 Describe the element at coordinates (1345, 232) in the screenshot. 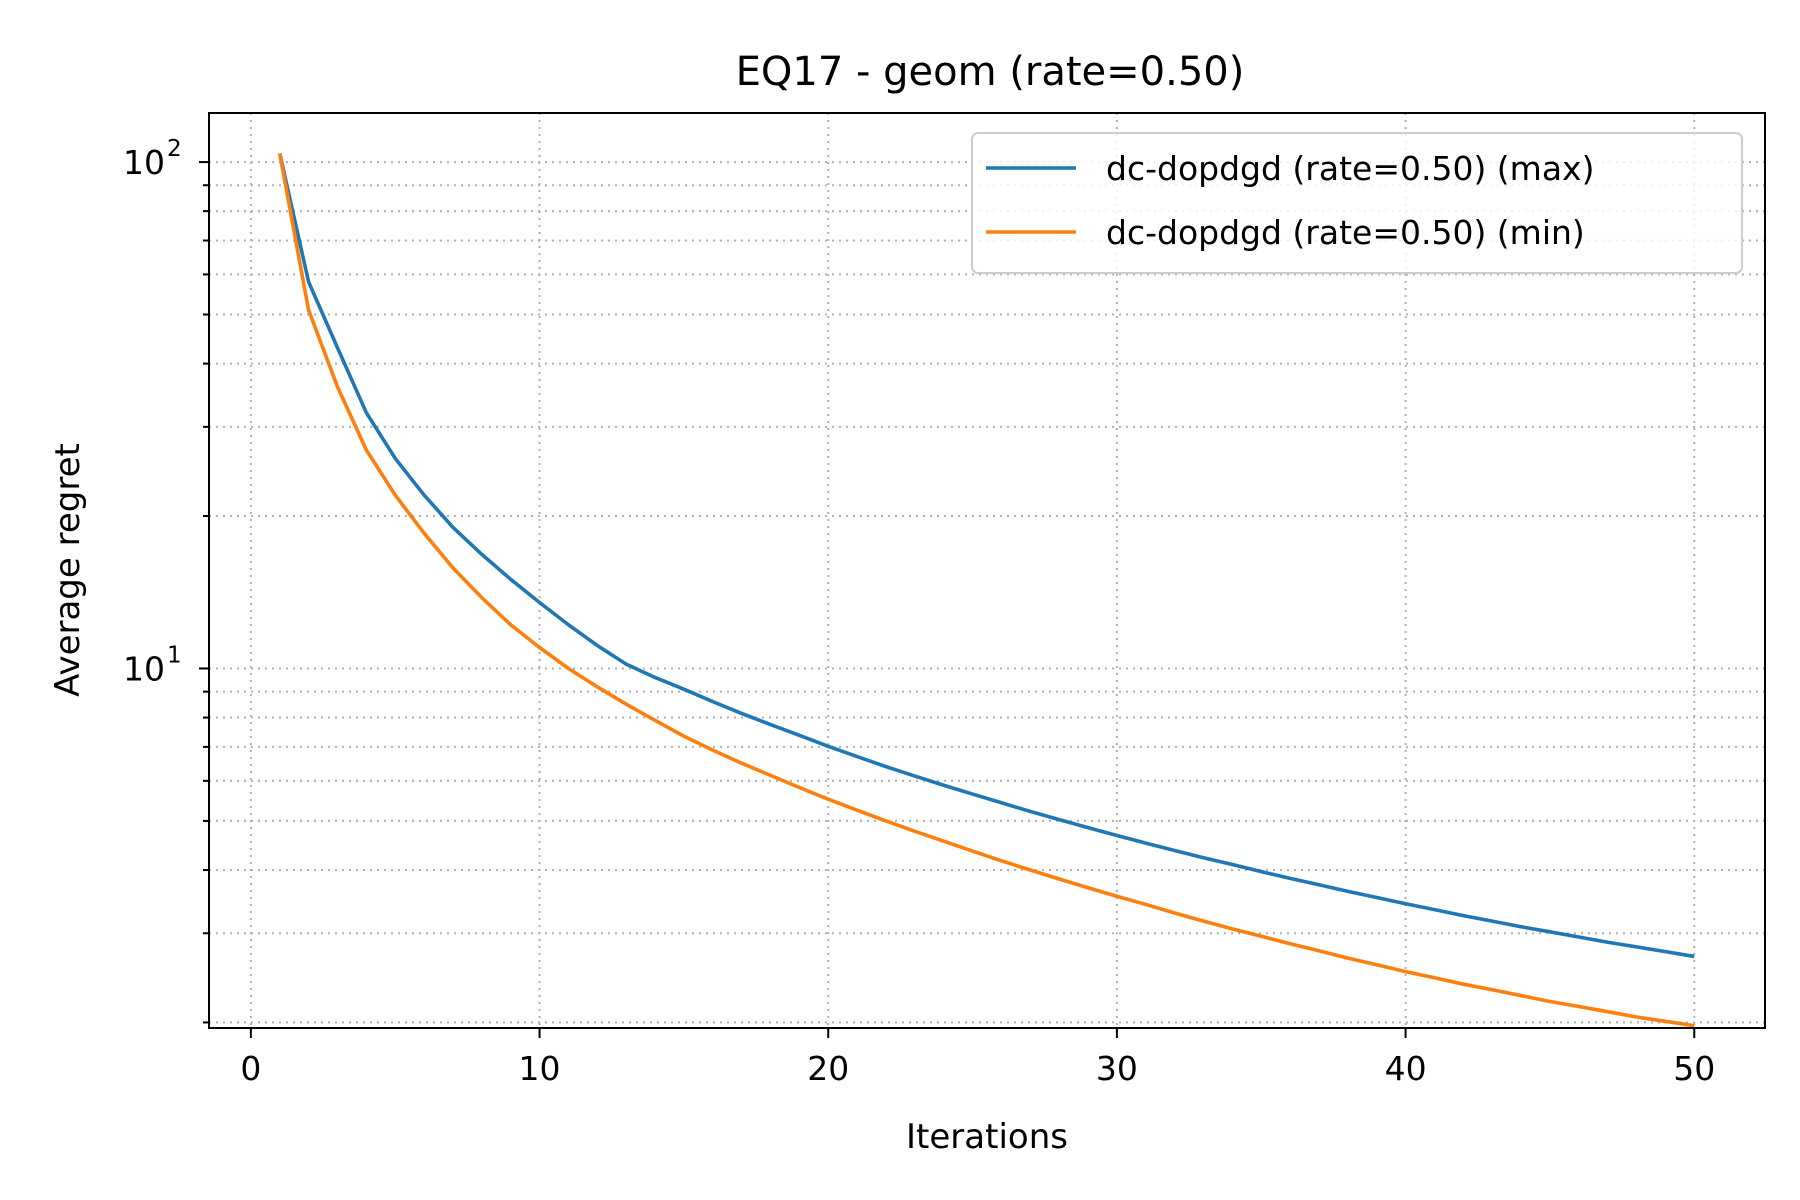

I see `legend-label-min: dc-dopdgd (rate=0.50) (min)` at that location.